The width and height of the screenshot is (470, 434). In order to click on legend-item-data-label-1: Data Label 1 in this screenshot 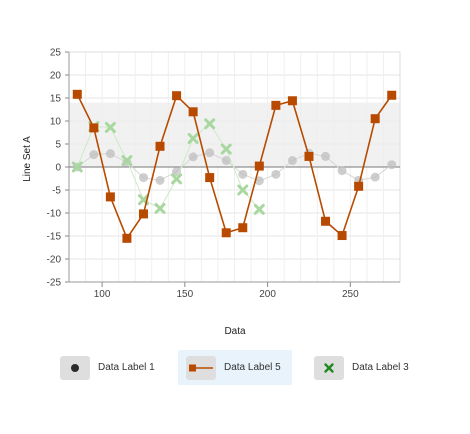, I will do `click(110, 367)`.